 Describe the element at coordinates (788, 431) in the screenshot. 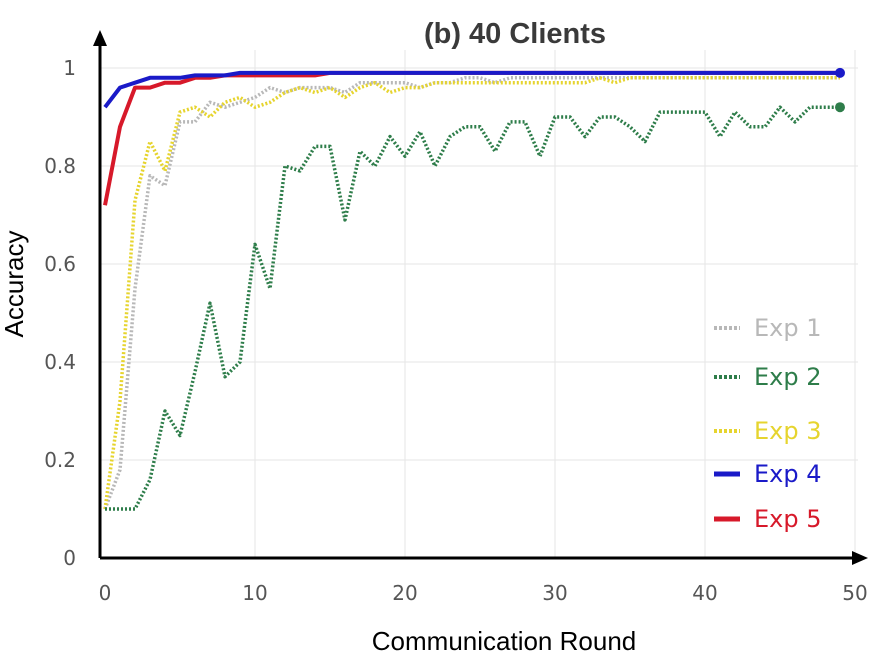

I see `legend-label-3: Exp 3` at that location.